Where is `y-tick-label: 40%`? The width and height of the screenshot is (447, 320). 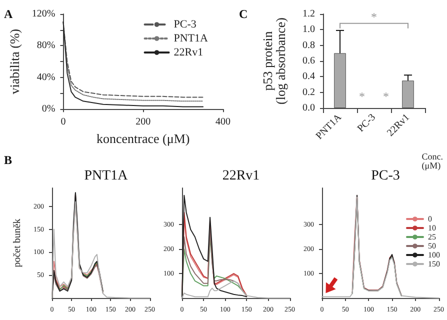
y-tick-label: 40% is located at coordinates (46, 77).